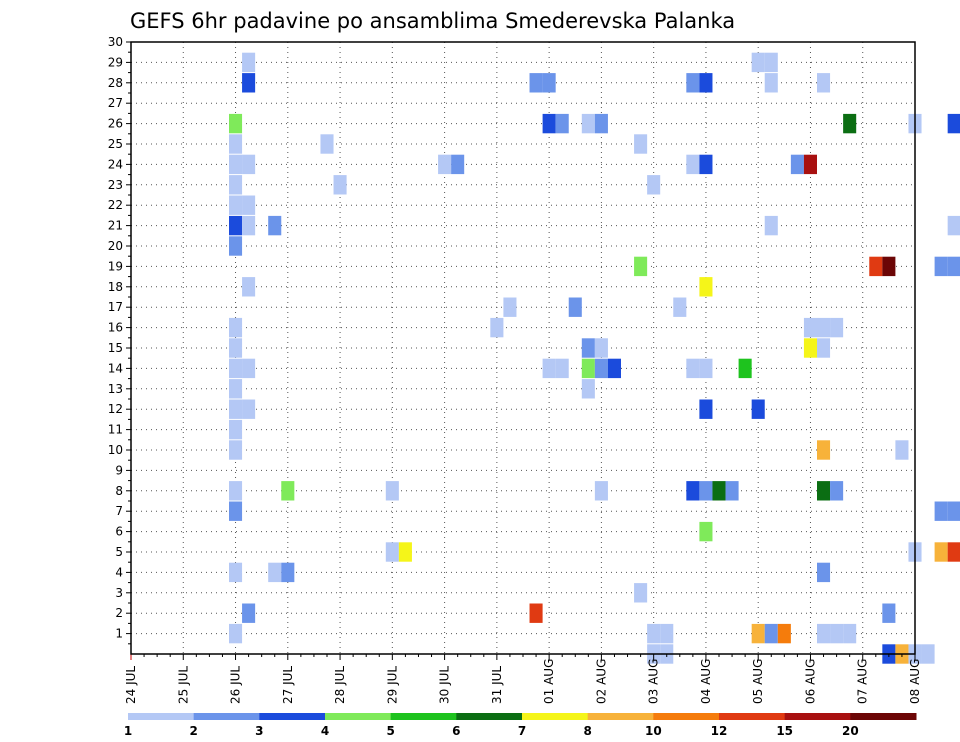 Image resolution: width=960 pixels, height=742 pixels. I want to click on y-tick-label: 17, so click(115, 307).